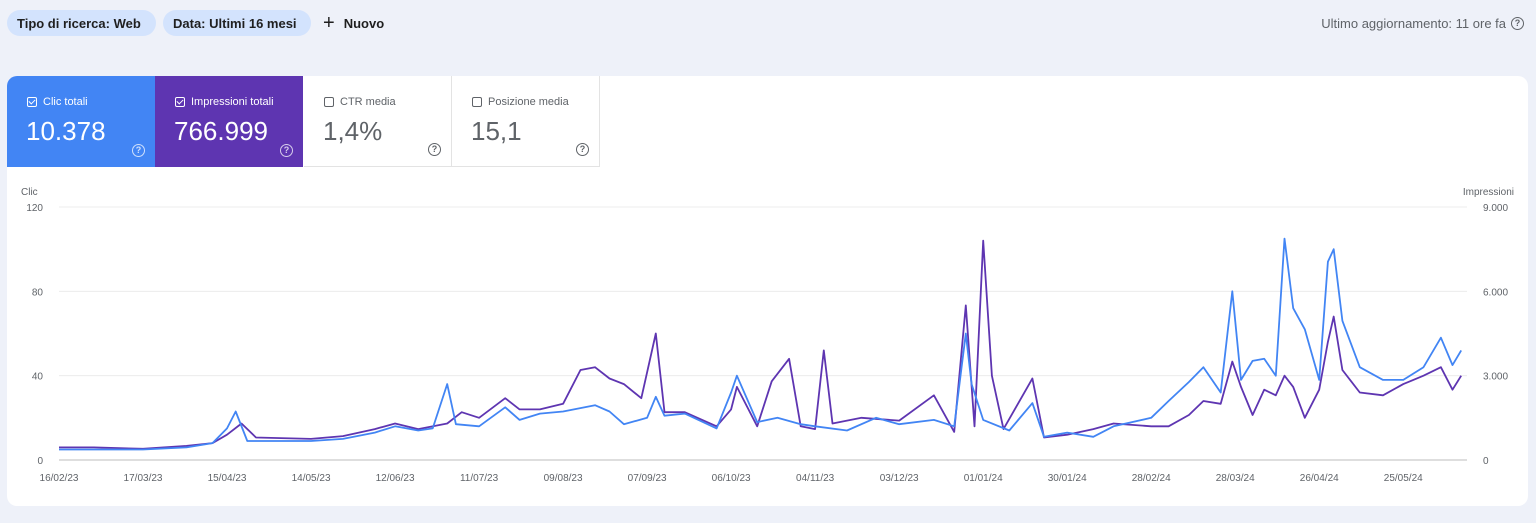  What do you see at coordinates (29, 192) in the screenshot?
I see `left-axis-title: Clic` at bounding box center [29, 192].